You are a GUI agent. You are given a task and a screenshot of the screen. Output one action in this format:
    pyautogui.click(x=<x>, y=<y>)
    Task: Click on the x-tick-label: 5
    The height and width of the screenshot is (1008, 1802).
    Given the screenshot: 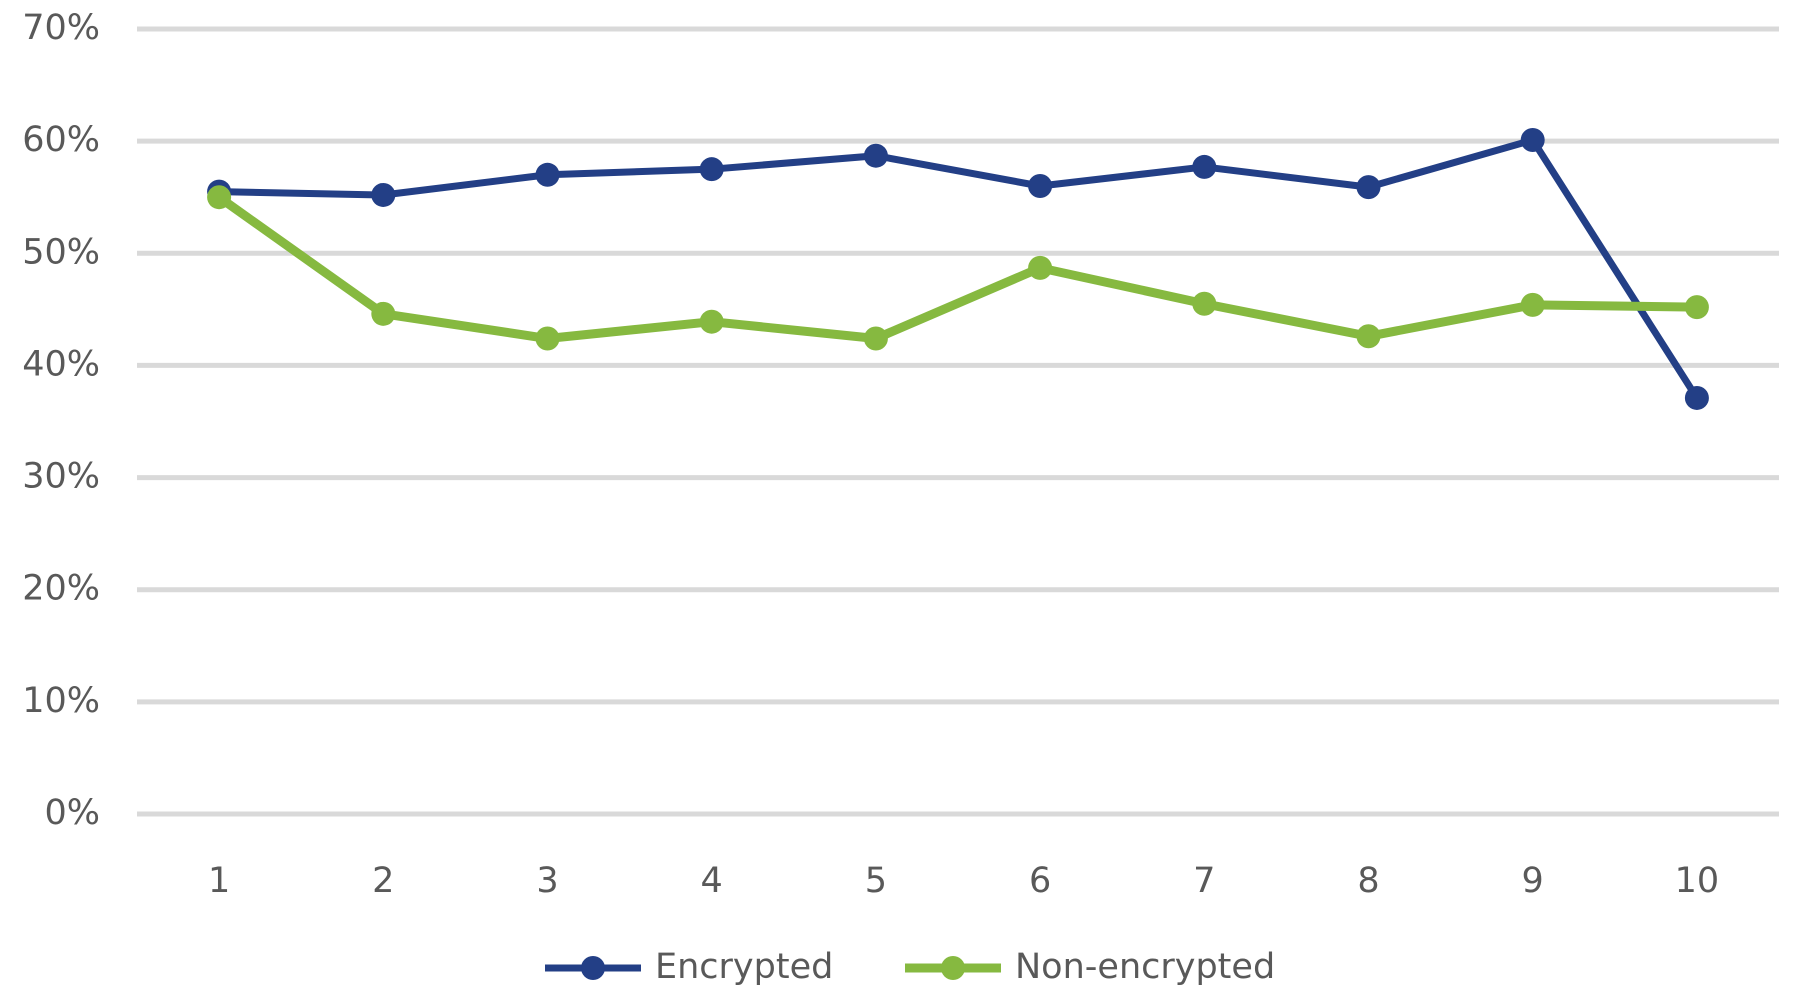 What is the action you would take?
    pyautogui.click(x=876, y=881)
    